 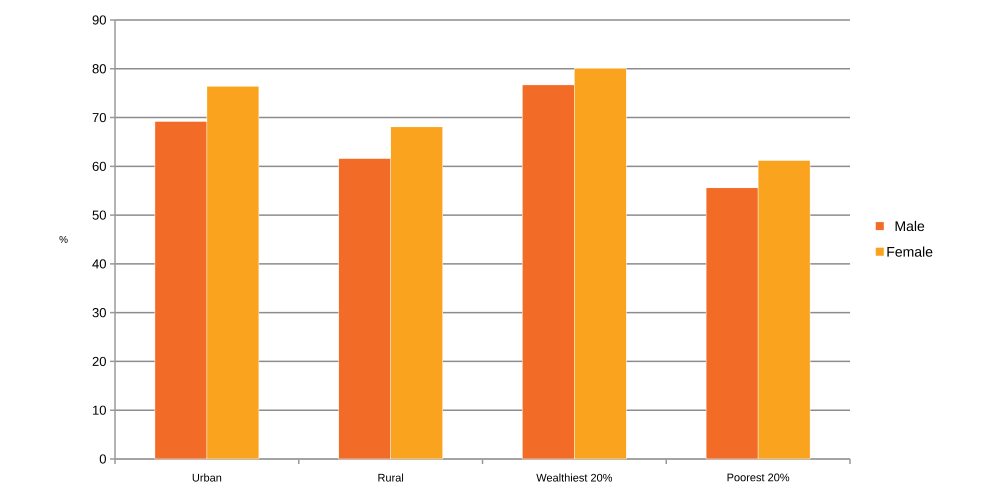 What do you see at coordinates (909, 251) in the screenshot?
I see `legend-label: Female` at bounding box center [909, 251].